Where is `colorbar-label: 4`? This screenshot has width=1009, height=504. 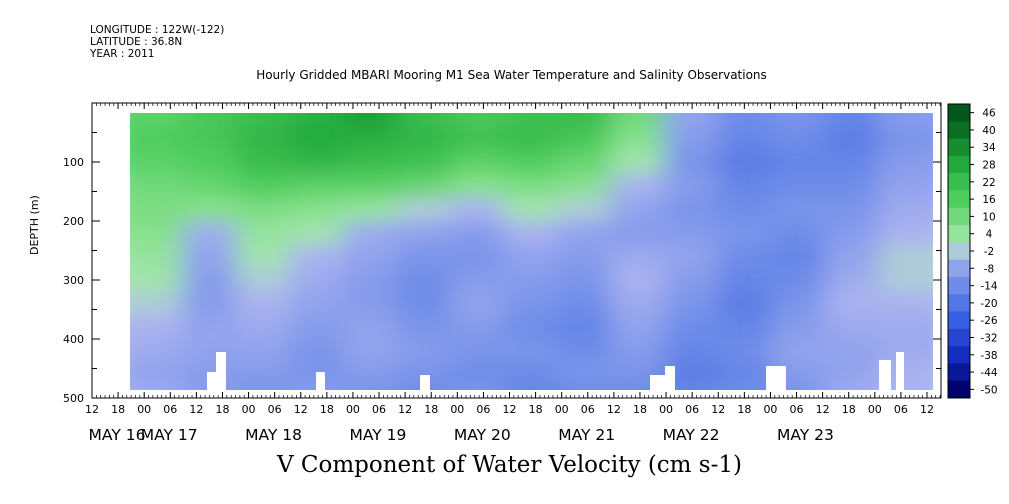
colorbar-label: 4 is located at coordinates (989, 235).